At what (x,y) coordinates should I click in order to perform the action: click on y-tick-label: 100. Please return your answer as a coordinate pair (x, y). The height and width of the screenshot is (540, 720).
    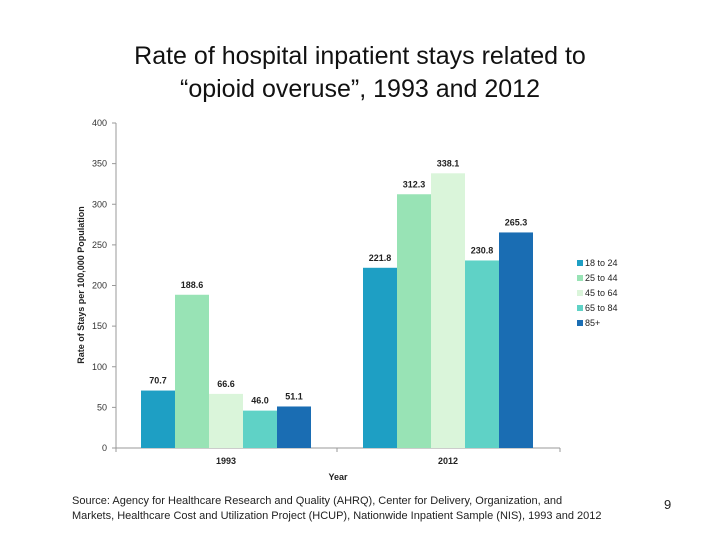
    Looking at the image, I should click on (99, 367).